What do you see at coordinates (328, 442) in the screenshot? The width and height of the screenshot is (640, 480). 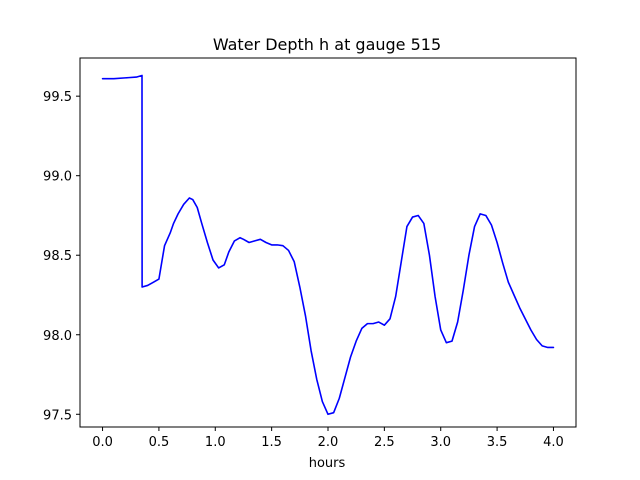 I see `x-tick-label: 2.0` at bounding box center [328, 442].